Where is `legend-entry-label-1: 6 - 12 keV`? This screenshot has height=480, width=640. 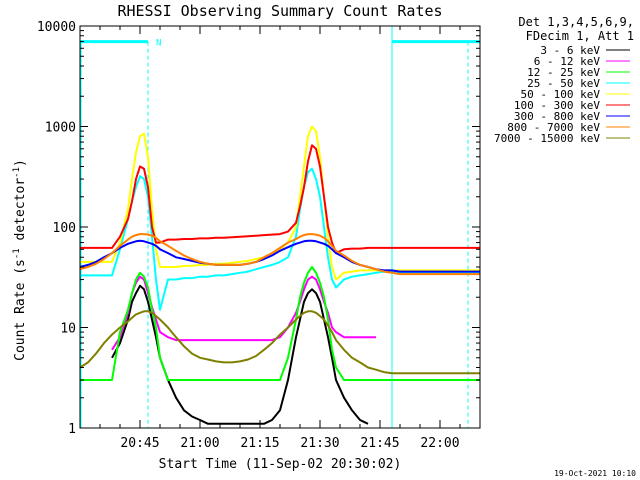 legend-entry-label-1: 6 - 12 keV is located at coordinates (567, 61).